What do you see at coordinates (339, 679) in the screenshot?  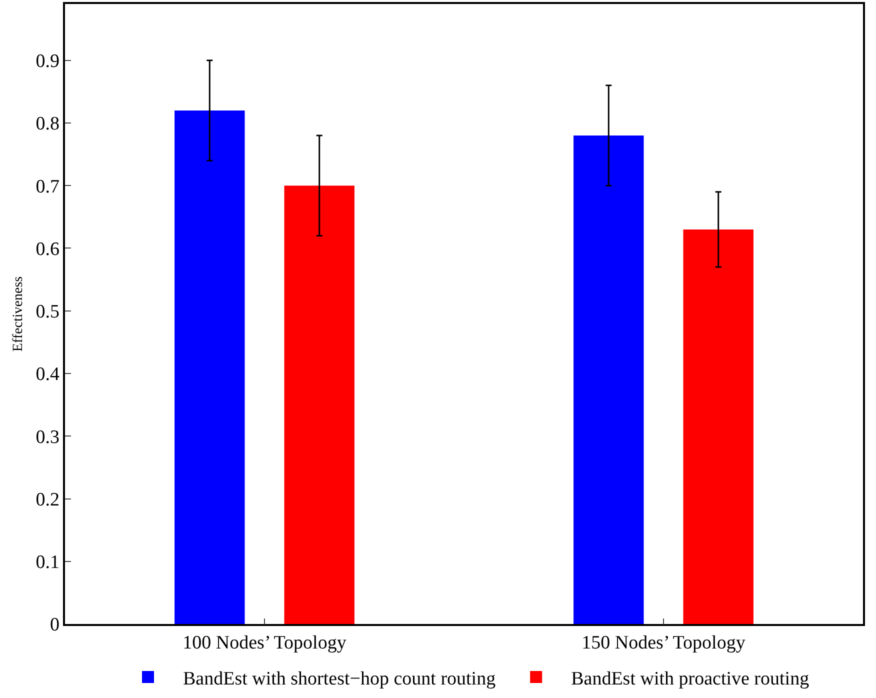 I see `legend-label: BandEst with shortest−hop count routing` at bounding box center [339, 679].